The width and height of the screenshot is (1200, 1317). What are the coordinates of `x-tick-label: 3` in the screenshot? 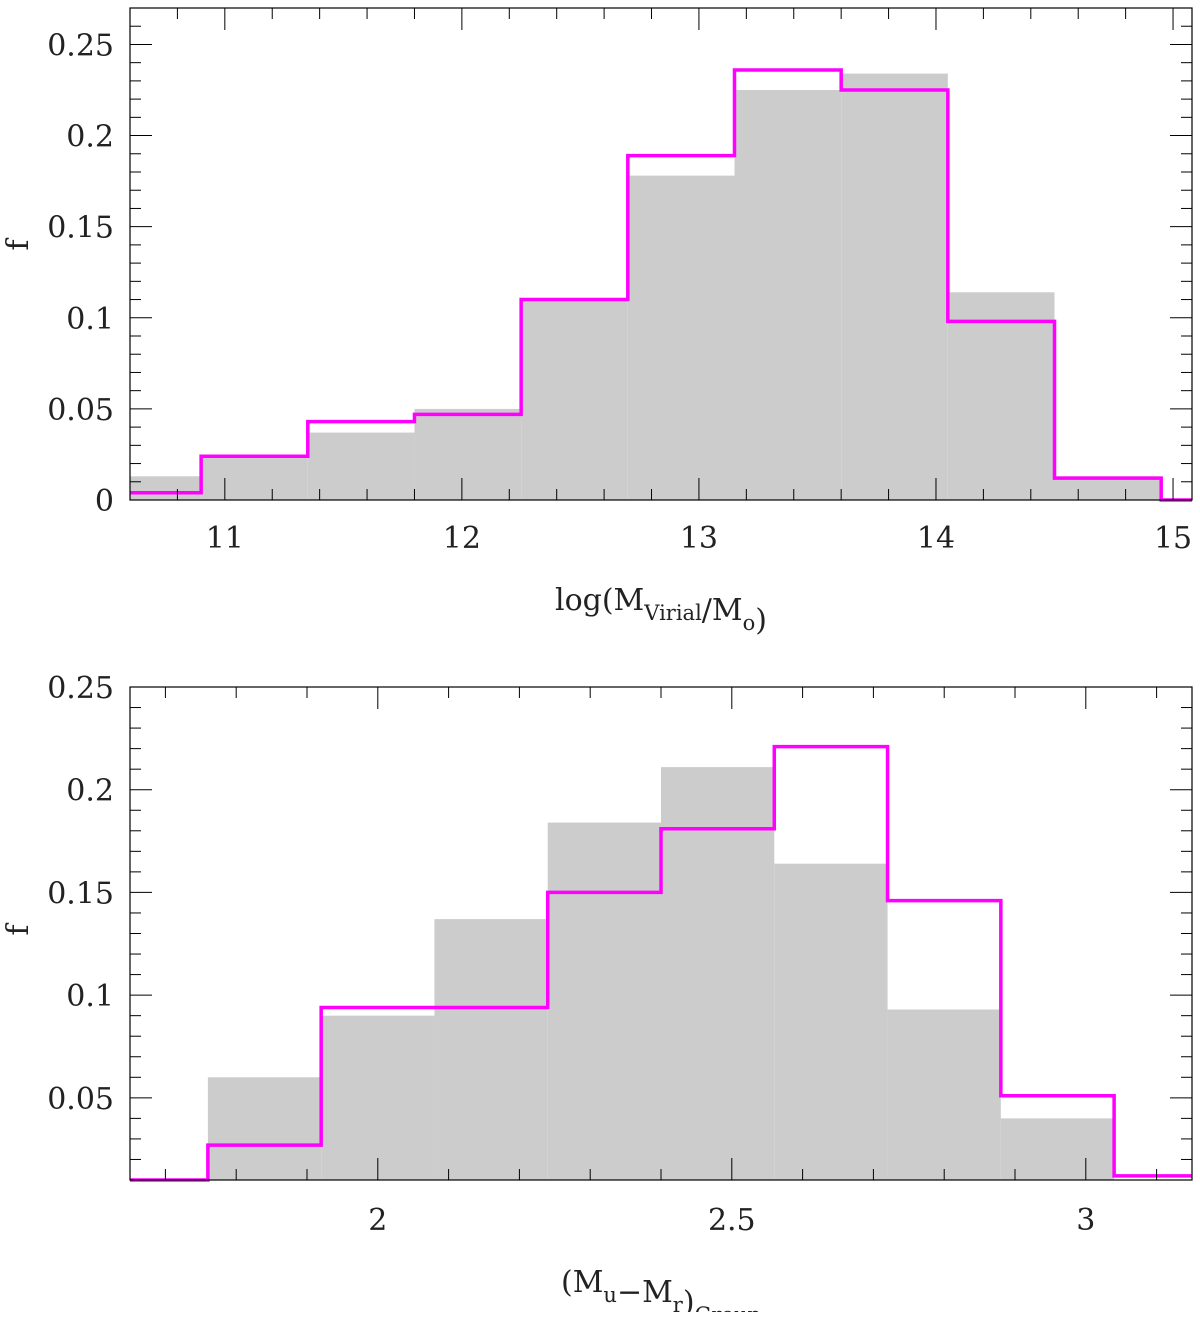 It's located at (1085, 1220).